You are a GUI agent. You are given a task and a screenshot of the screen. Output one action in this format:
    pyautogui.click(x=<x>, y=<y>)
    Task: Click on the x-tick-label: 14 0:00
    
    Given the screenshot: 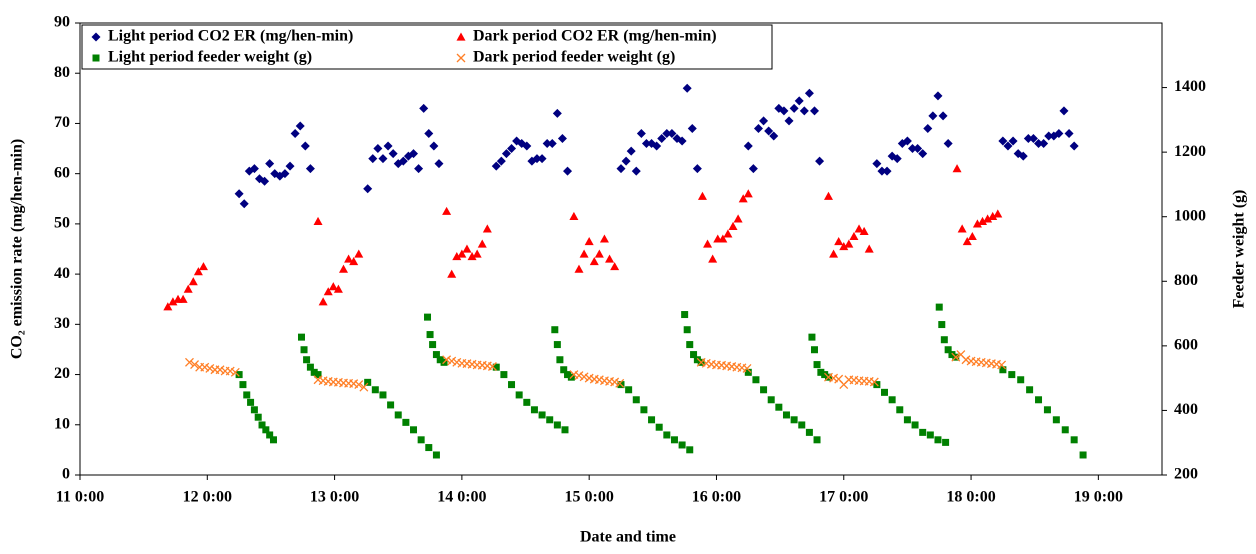 What is the action you would take?
    pyautogui.click(x=461, y=497)
    